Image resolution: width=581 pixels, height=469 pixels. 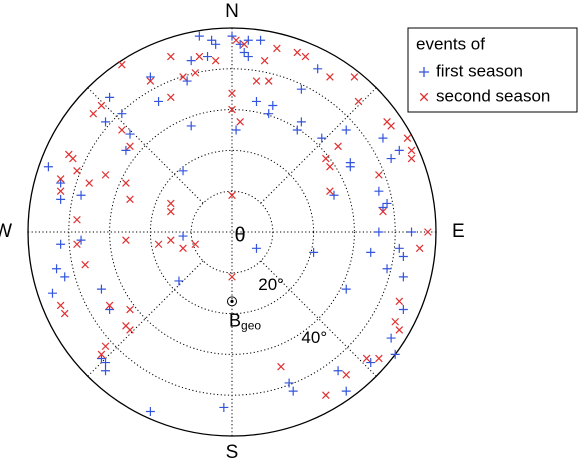 I want to click on b-geo-label: Bgeo, so click(x=245, y=321).